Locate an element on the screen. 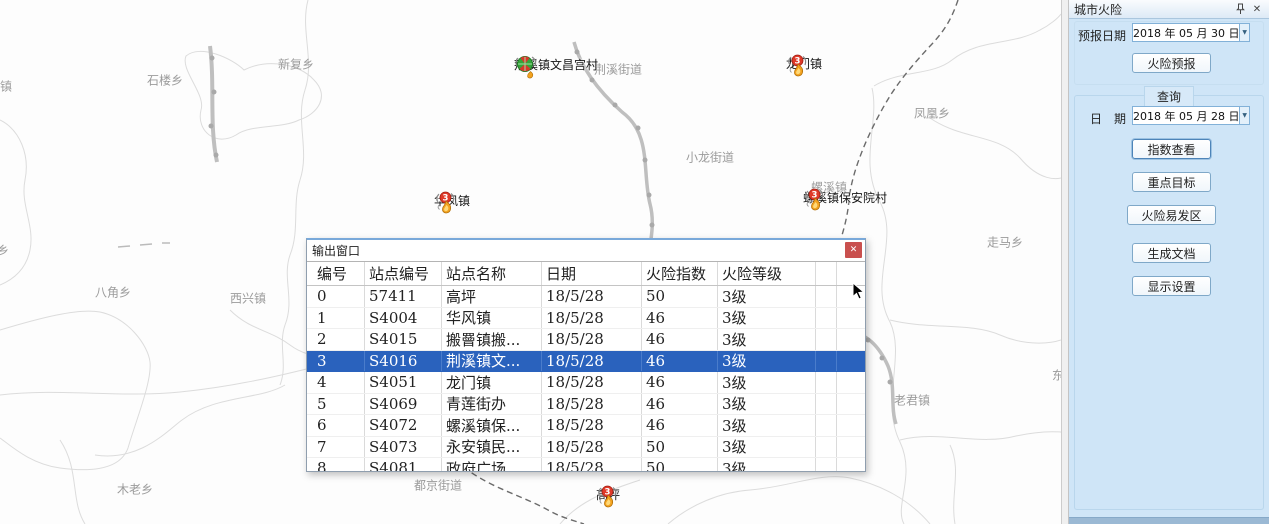 The image size is (1269, 524). forecast-group is located at coordinates (1169, 53).